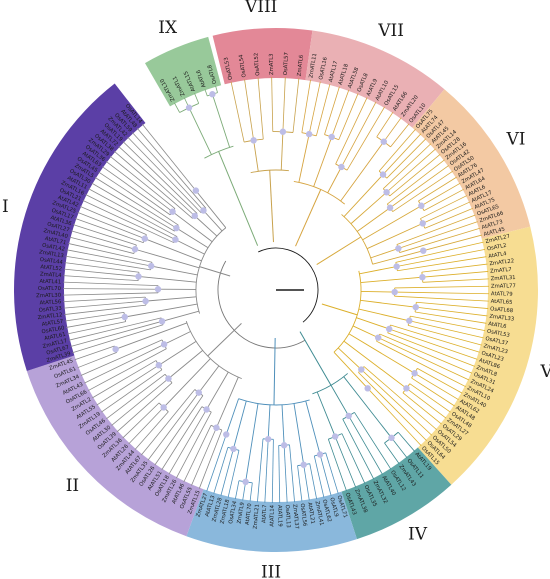  What do you see at coordinates (50, 282) in the screenshot?
I see `leaf-label: AtATL41` at bounding box center [50, 282].